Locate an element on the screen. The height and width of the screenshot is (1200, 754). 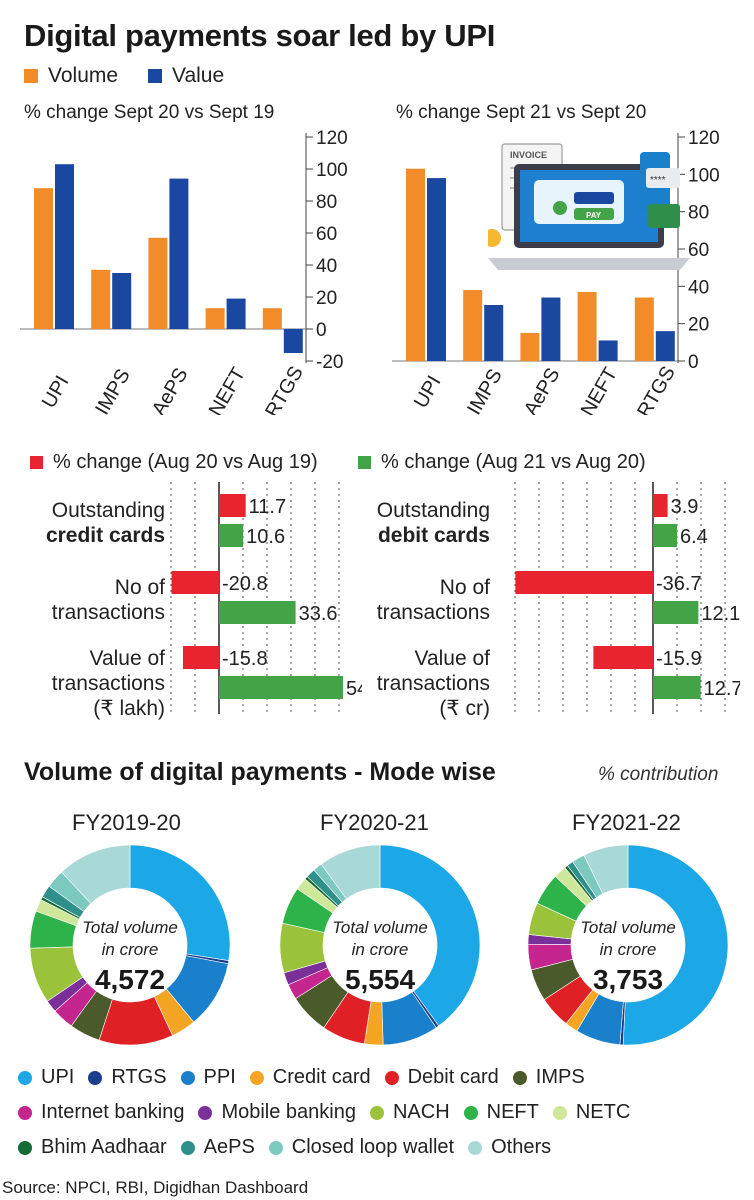
legend-aug20-label: % change (Aug 20 vs Aug 19) is located at coordinates (185, 462).